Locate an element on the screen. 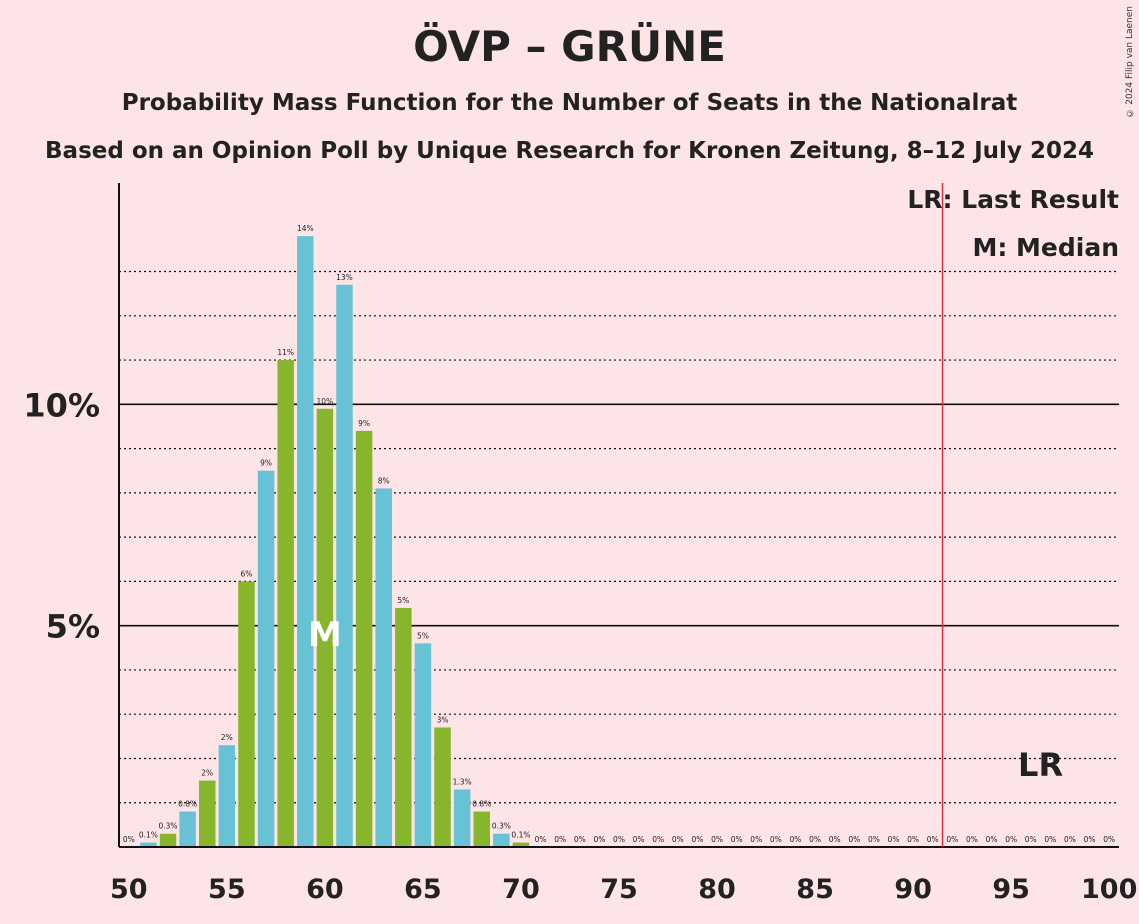 The image size is (1139, 924). bar-label-89: 0% is located at coordinates (894, 839).